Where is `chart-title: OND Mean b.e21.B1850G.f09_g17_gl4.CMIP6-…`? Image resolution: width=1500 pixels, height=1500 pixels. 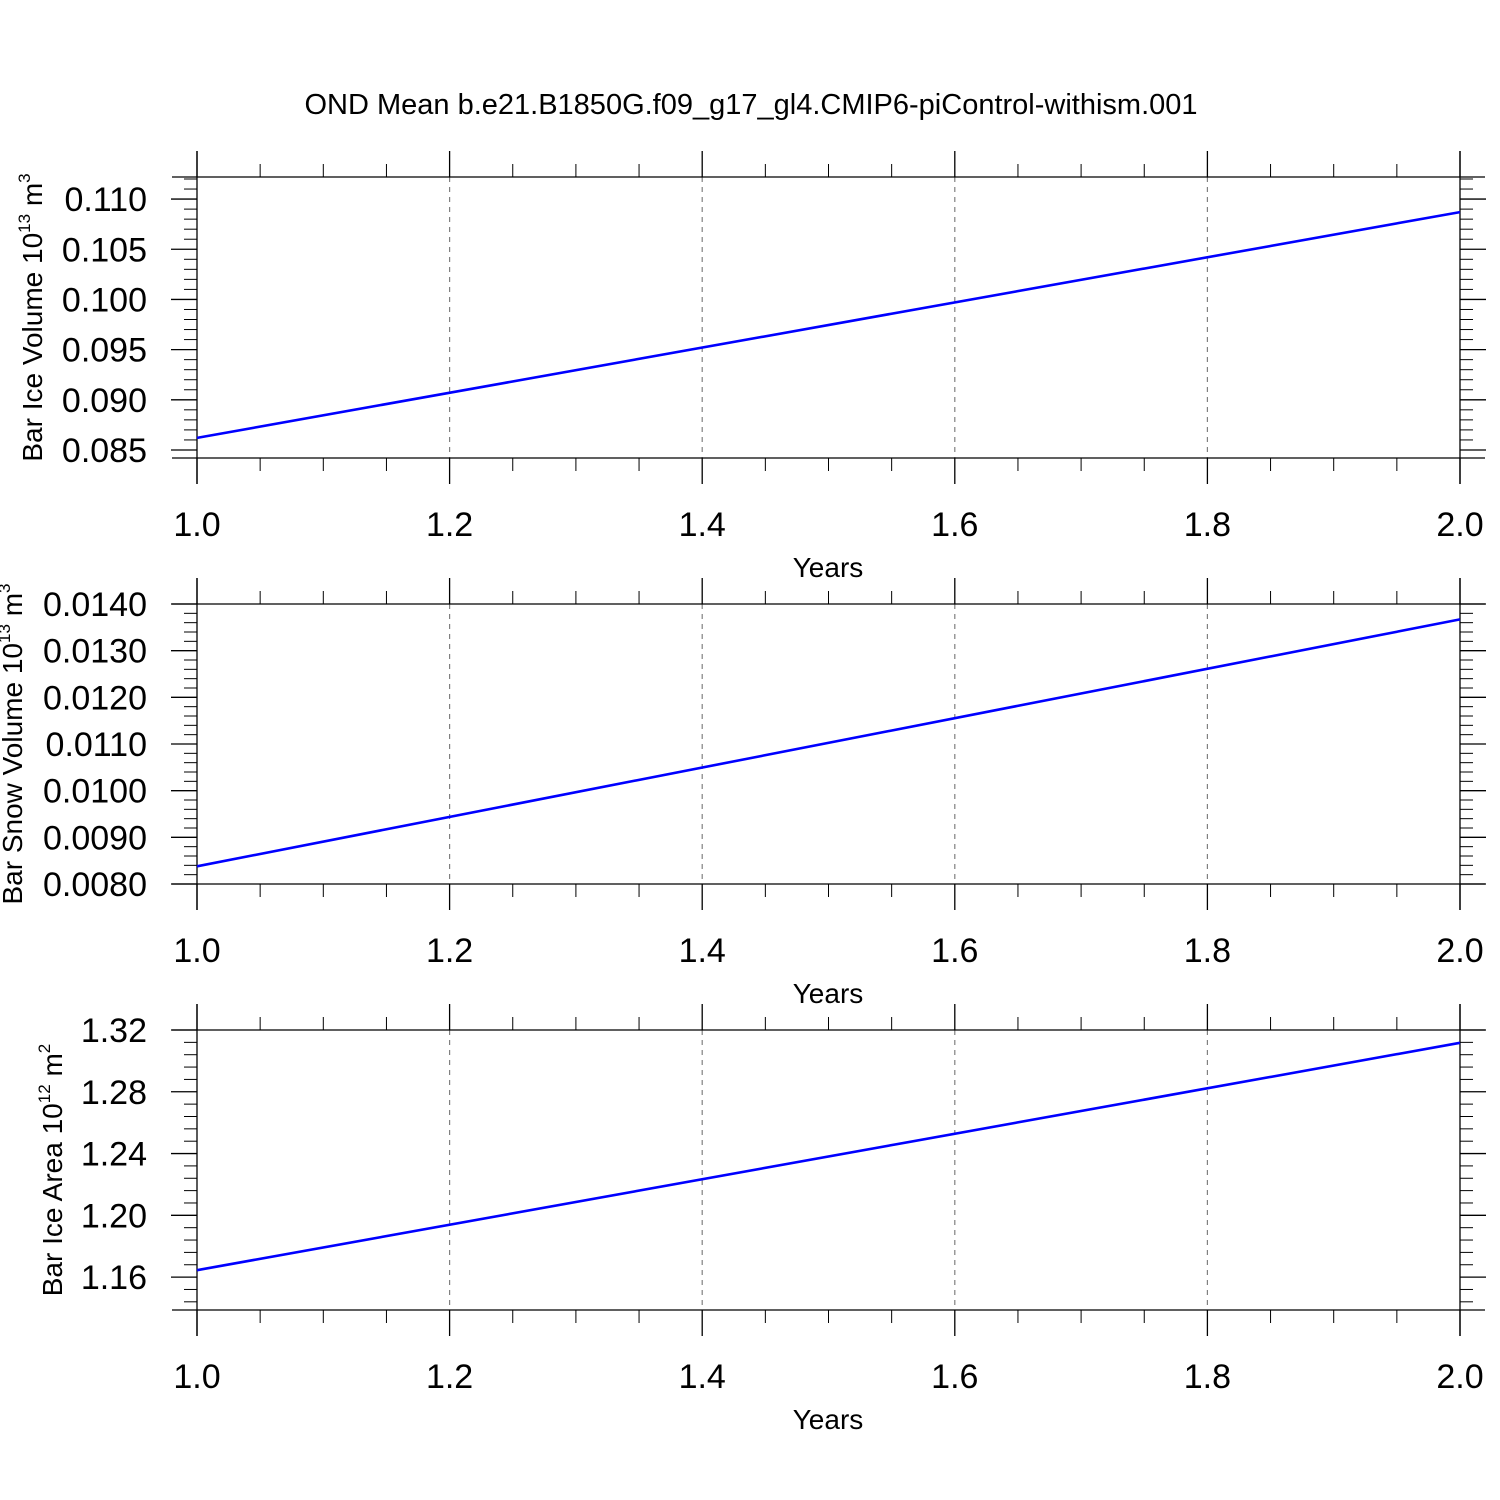 chart-title: OND Mean b.e21.B1850G.f09_g17_gl4.CMIP6-… is located at coordinates (750, 105).